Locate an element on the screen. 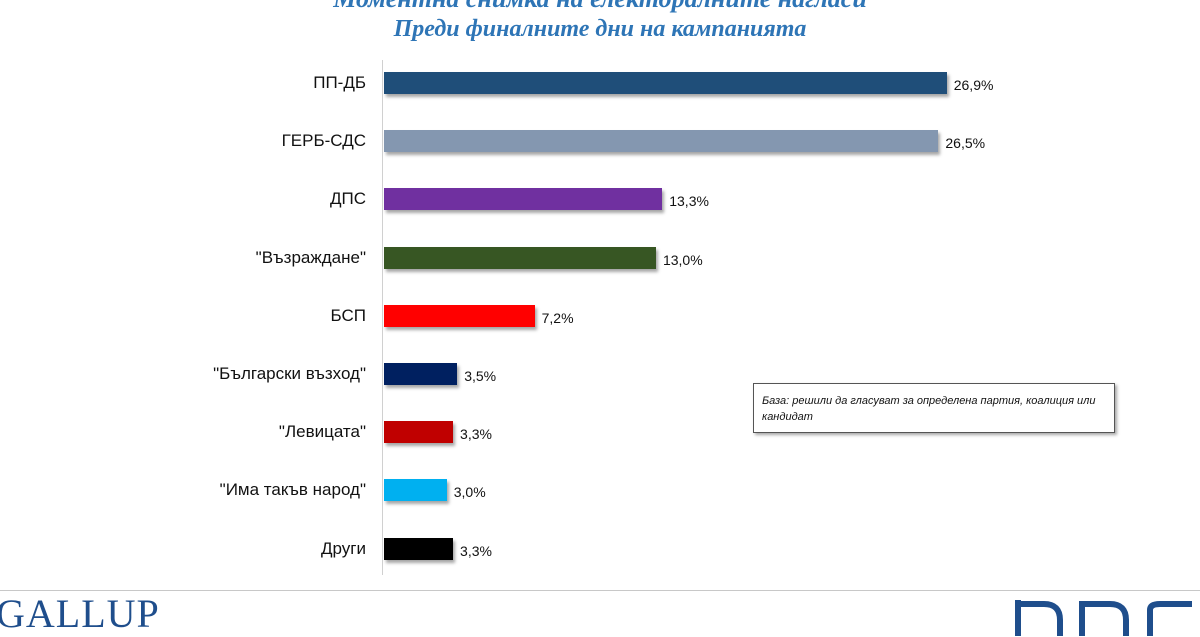 The width and height of the screenshot is (1200, 637). category-label: ГЕРБ-СДС is located at coordinates (323, 141).